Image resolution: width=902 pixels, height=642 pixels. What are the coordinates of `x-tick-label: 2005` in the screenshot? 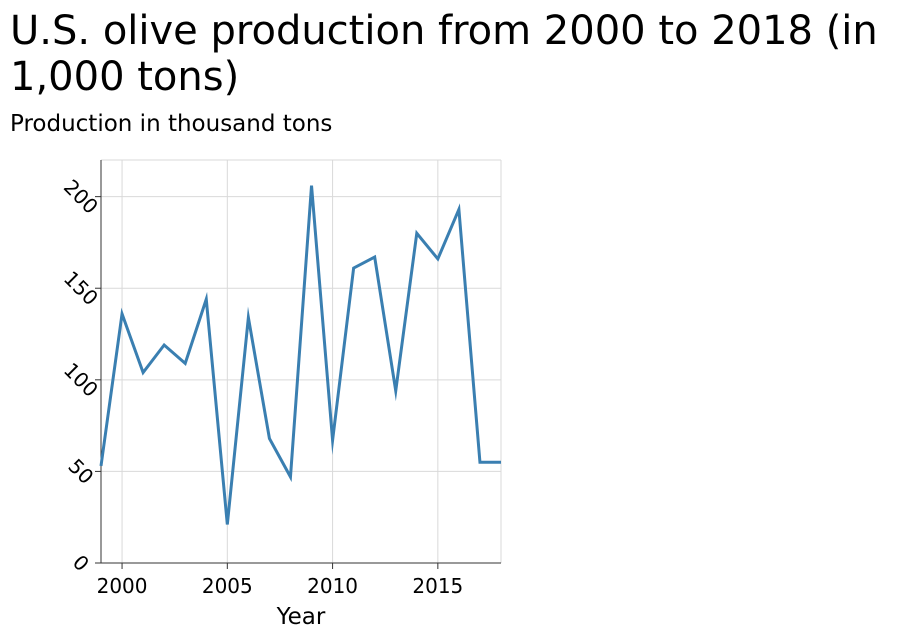 It's located at (227, 586).